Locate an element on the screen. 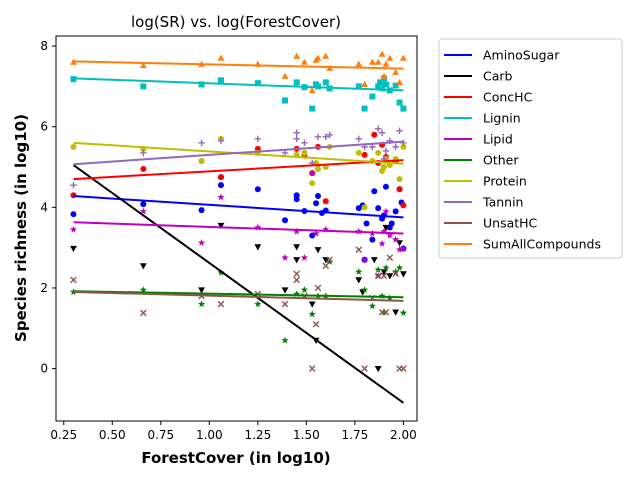  fit-line-unsathc is located at coordinates (238, 296).